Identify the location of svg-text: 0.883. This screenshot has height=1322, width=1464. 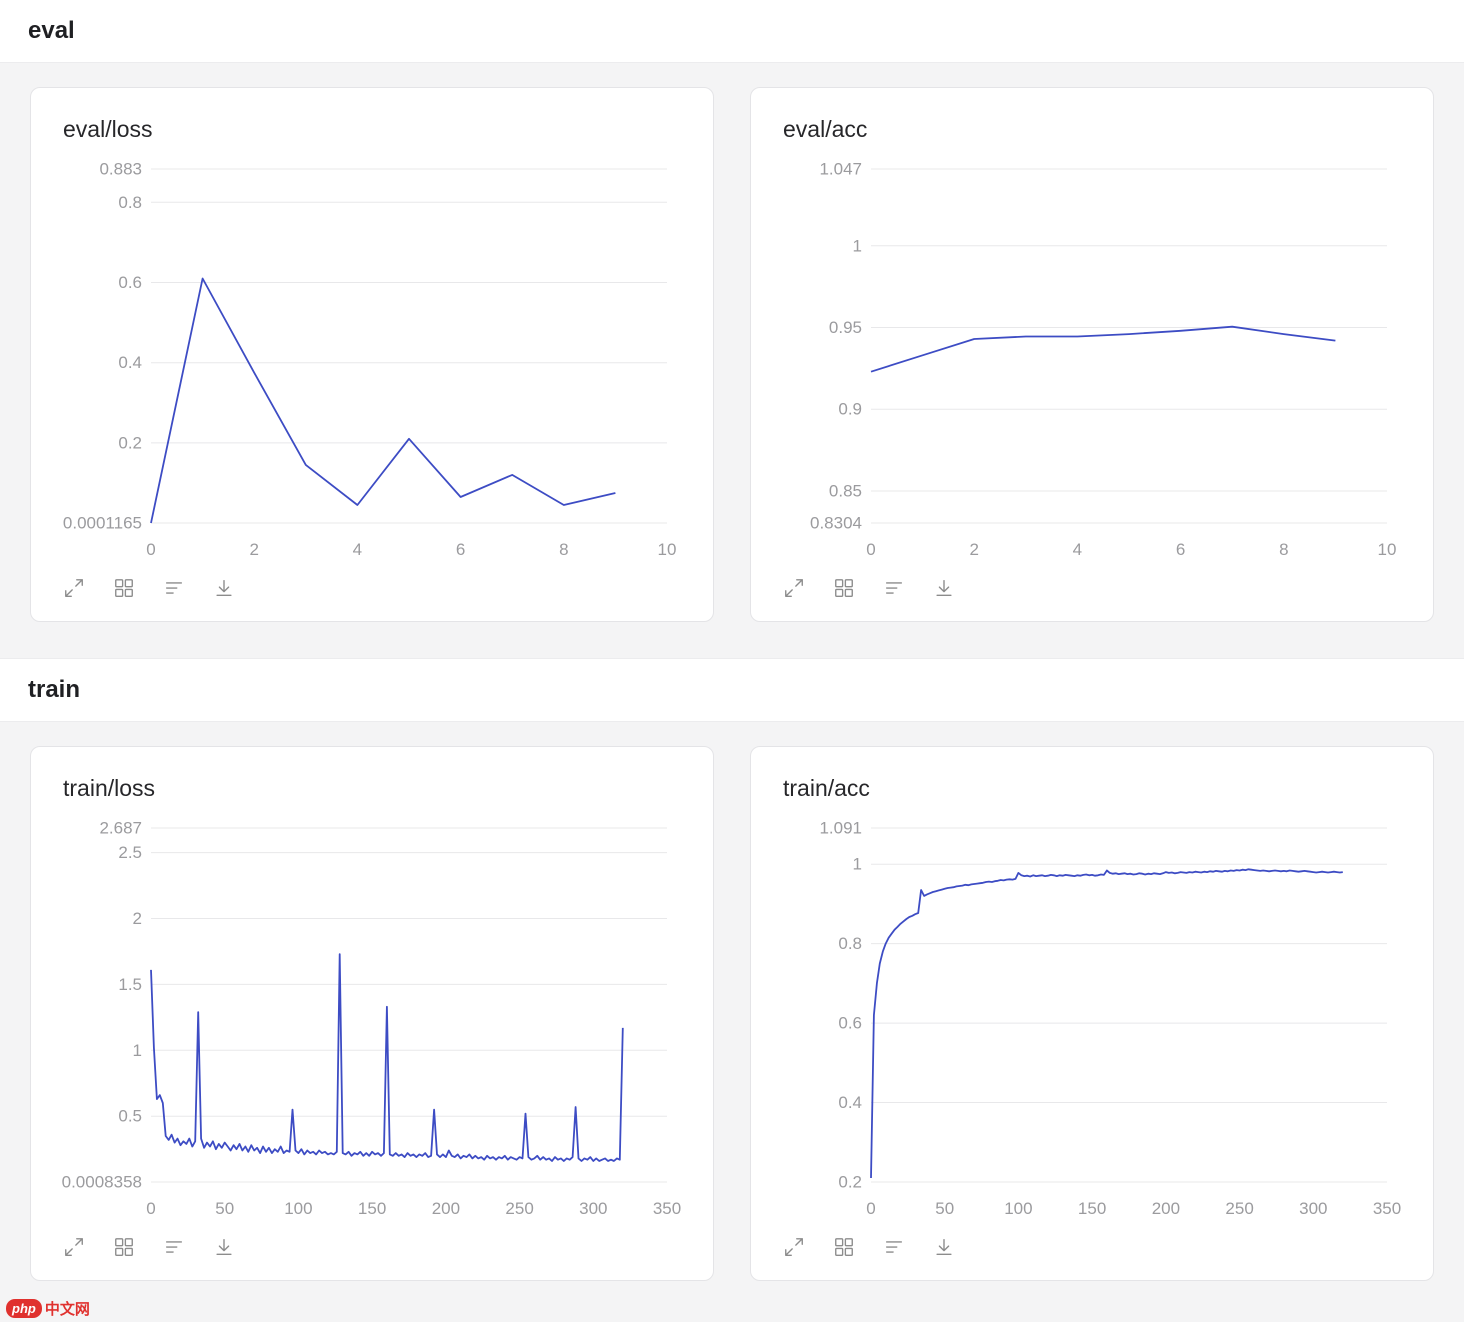
(120, 169).